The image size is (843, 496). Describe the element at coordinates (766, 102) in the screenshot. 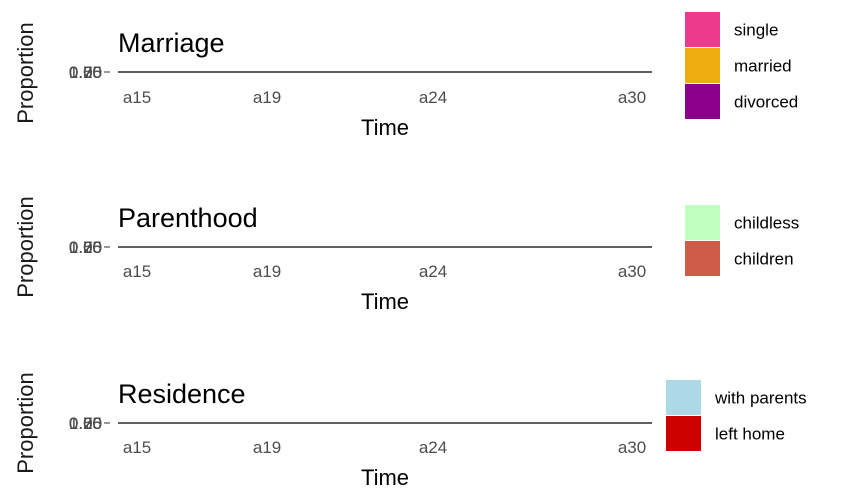

I see `legend-label: divorced` at that location.